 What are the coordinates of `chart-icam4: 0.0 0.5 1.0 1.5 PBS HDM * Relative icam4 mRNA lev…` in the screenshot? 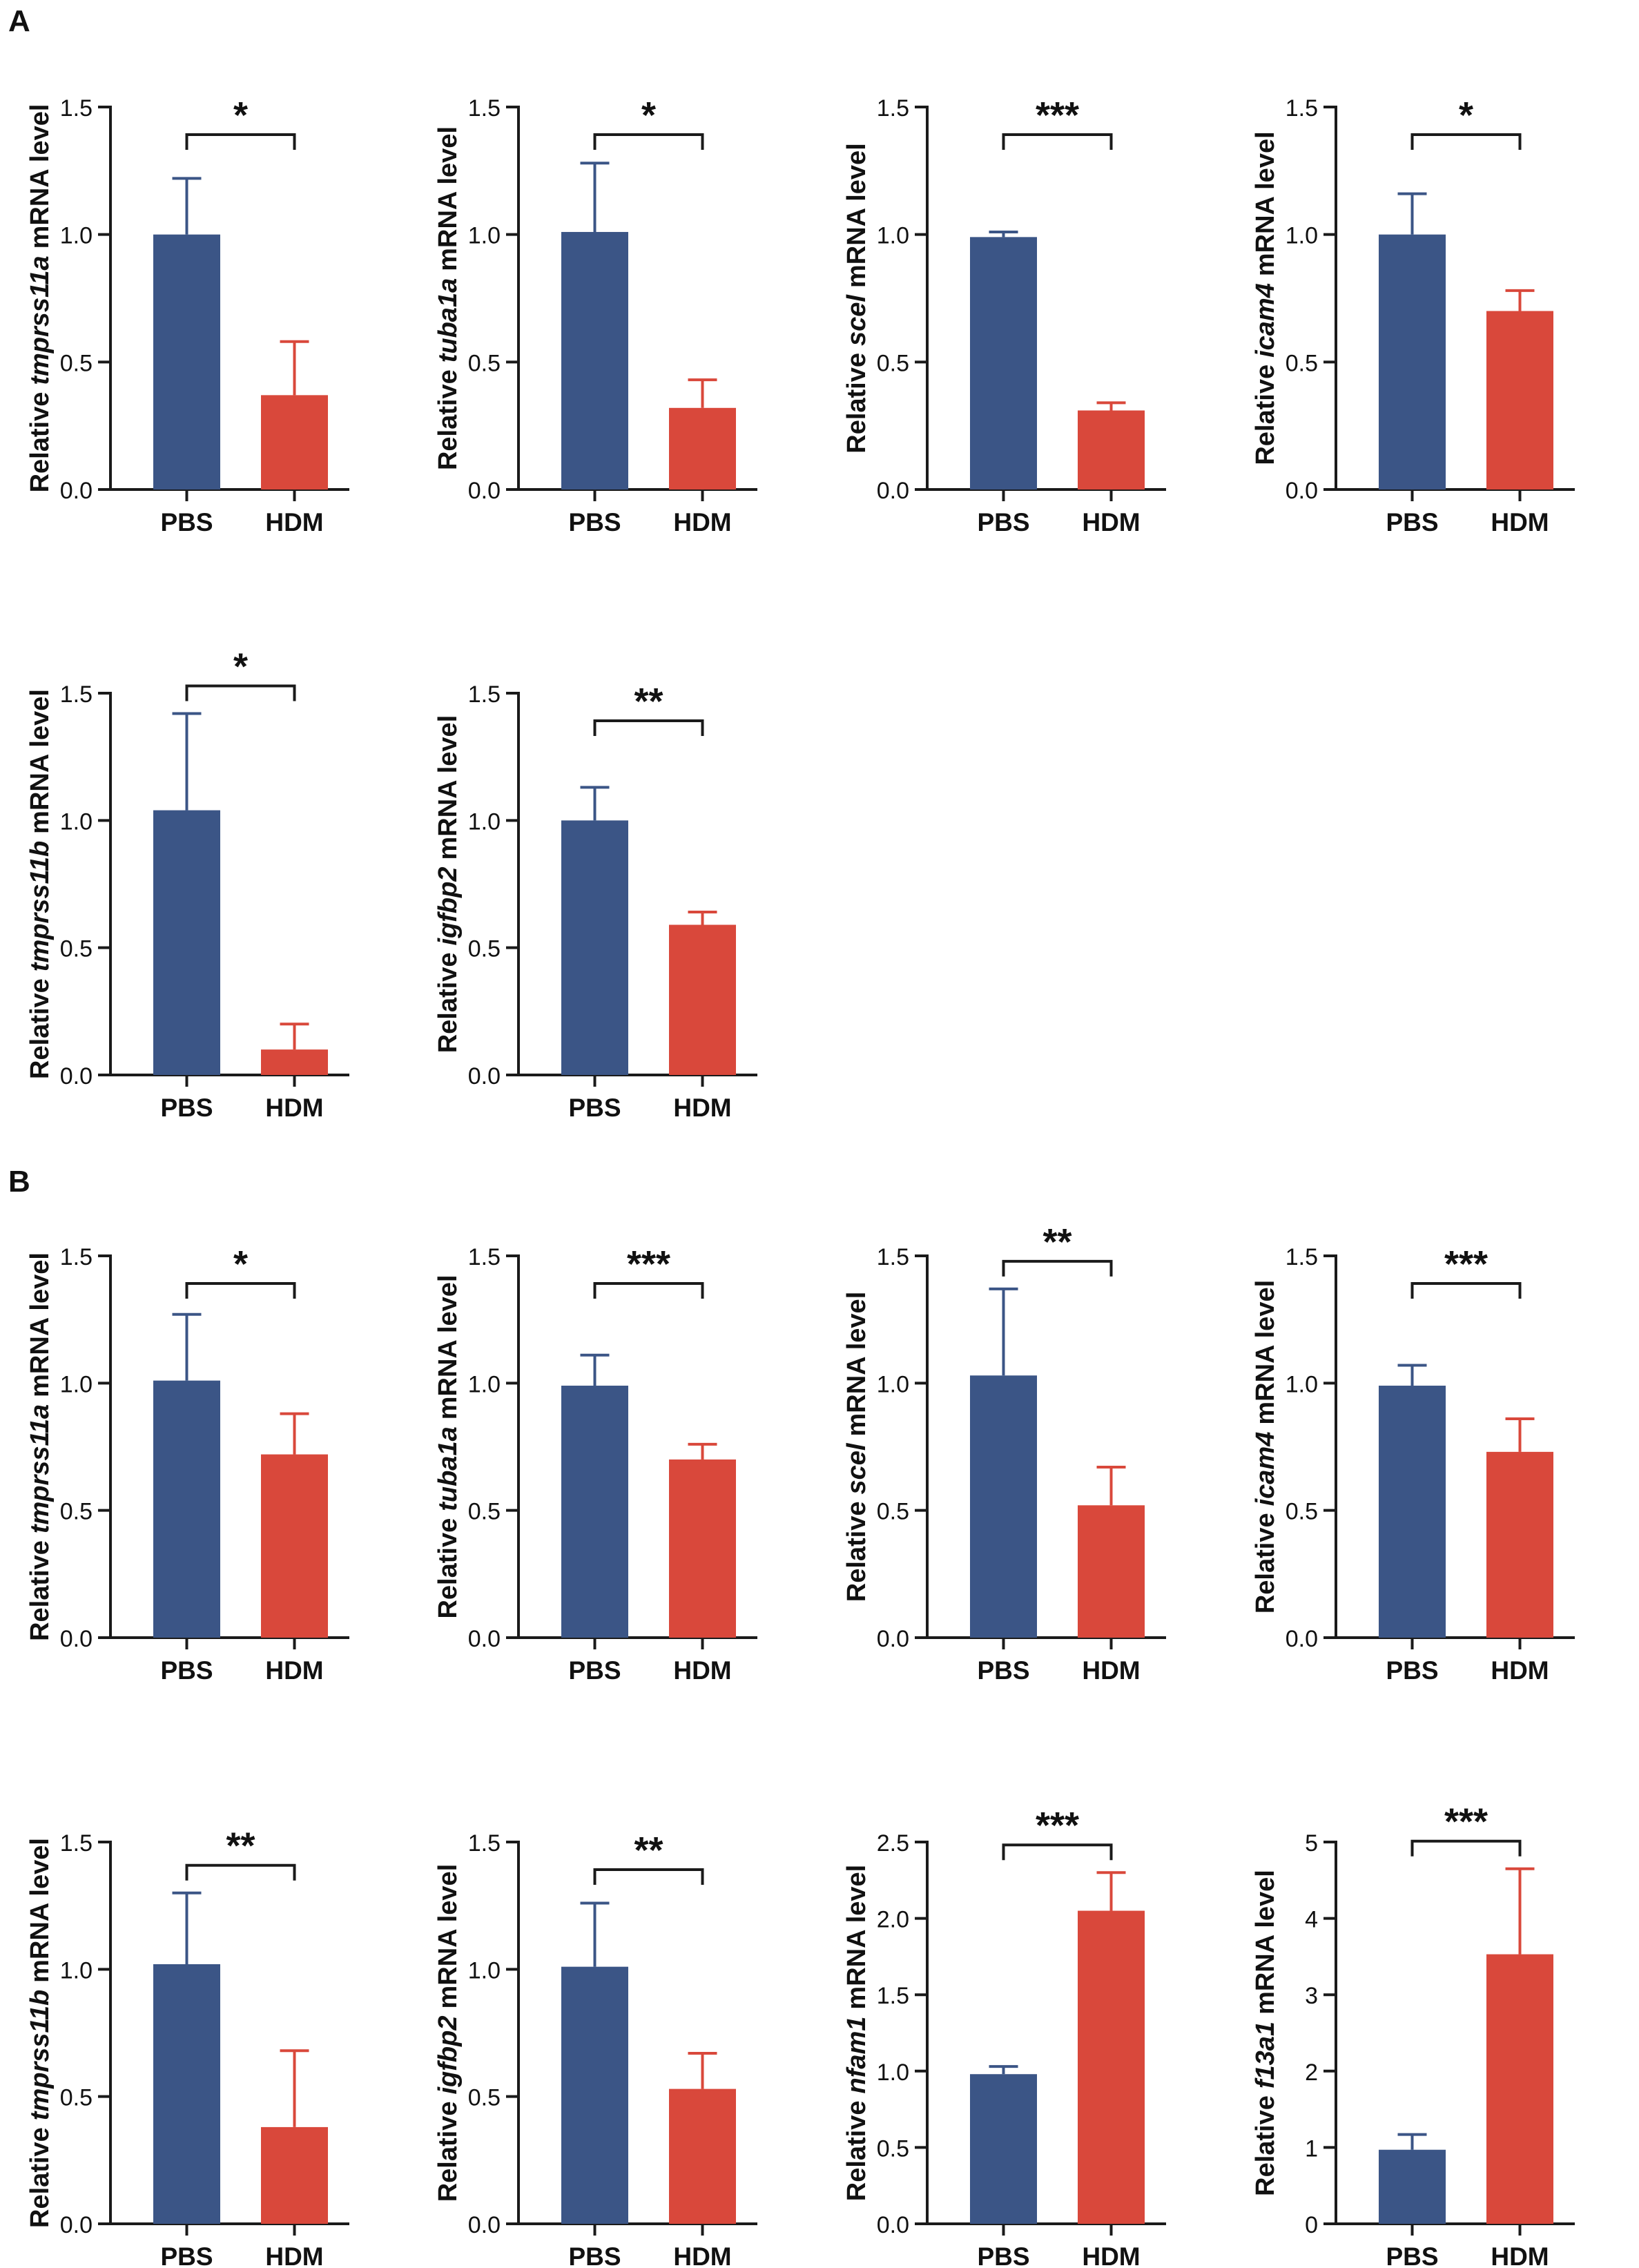 It's located at (1413, 315).